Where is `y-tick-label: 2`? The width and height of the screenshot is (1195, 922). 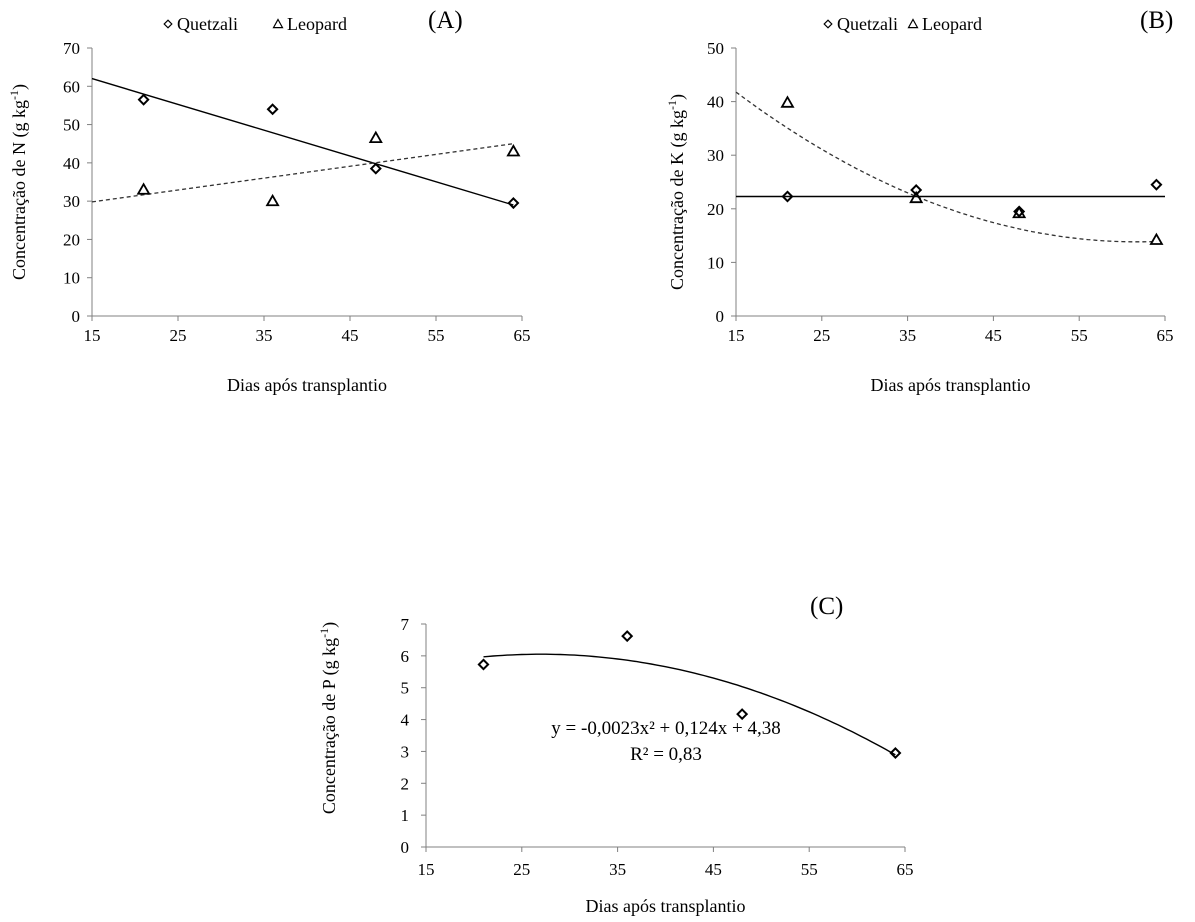
y-tick-label: 2 is located at coordinates (405, 783).